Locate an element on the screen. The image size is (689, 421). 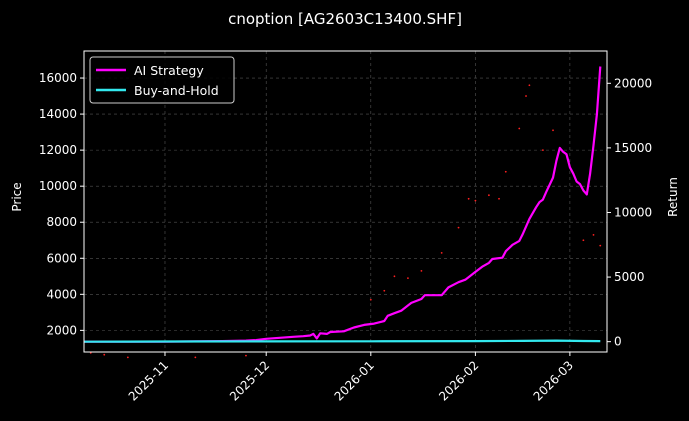
y2-axis-ticks: 0 5000 10000 15000 20000 is located at coordinates (629, 212).